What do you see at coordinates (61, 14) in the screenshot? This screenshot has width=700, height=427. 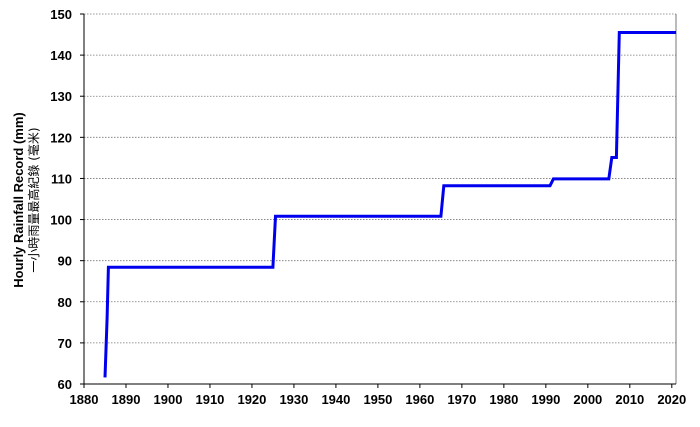 I see `y-tick-label: 150` at bounding box center [61, 14].